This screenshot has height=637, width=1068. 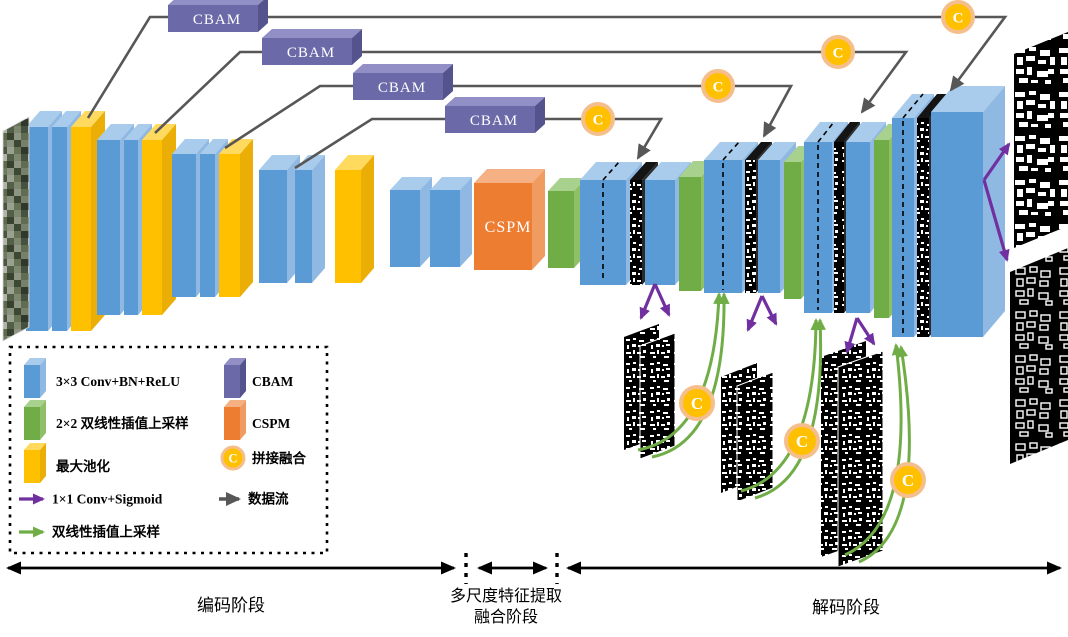 What do you see at coordinates (35, 420) in the screenshot?
I see `upsample-block-icon` at bounding box center [35, 420].